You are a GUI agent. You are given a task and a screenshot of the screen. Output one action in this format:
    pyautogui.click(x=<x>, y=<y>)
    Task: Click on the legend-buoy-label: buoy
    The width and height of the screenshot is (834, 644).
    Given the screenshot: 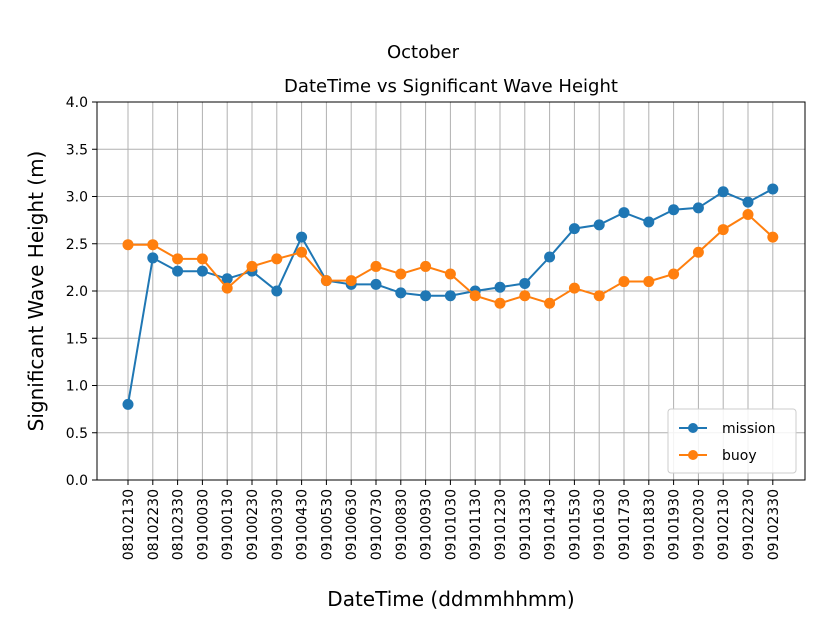 What is the action you would take?
    pyautogui.click(x=739, y=456)
    